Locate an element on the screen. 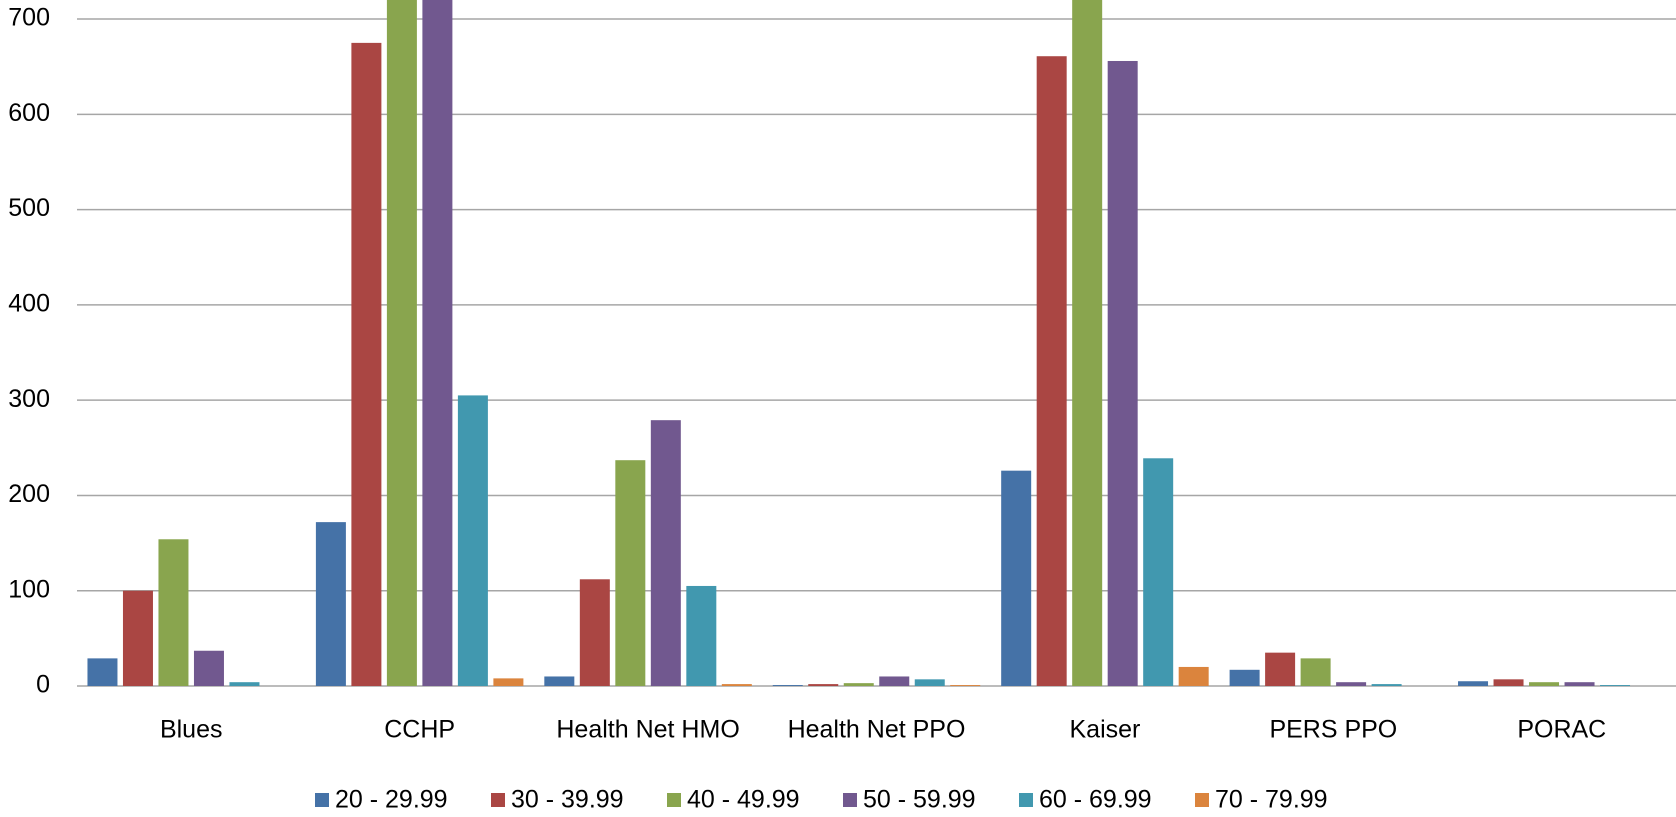 This screenshot has height=817, width=1676. legend-label: 20 - 29.99 is located at coordinates (391, 800).